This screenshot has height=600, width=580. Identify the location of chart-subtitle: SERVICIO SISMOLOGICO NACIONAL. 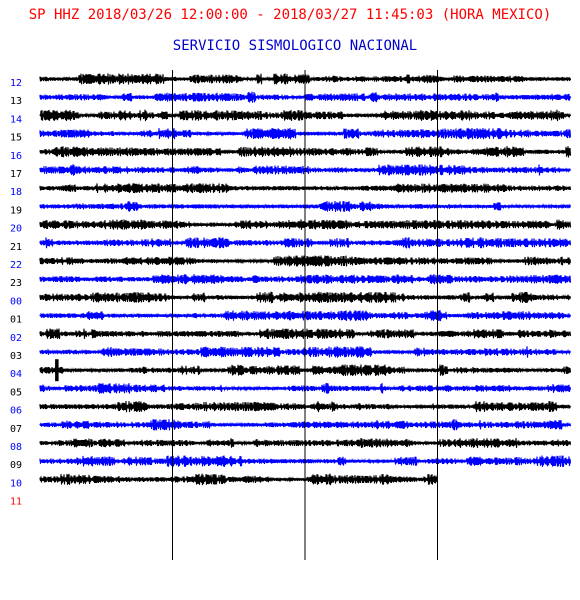
(295, 46).